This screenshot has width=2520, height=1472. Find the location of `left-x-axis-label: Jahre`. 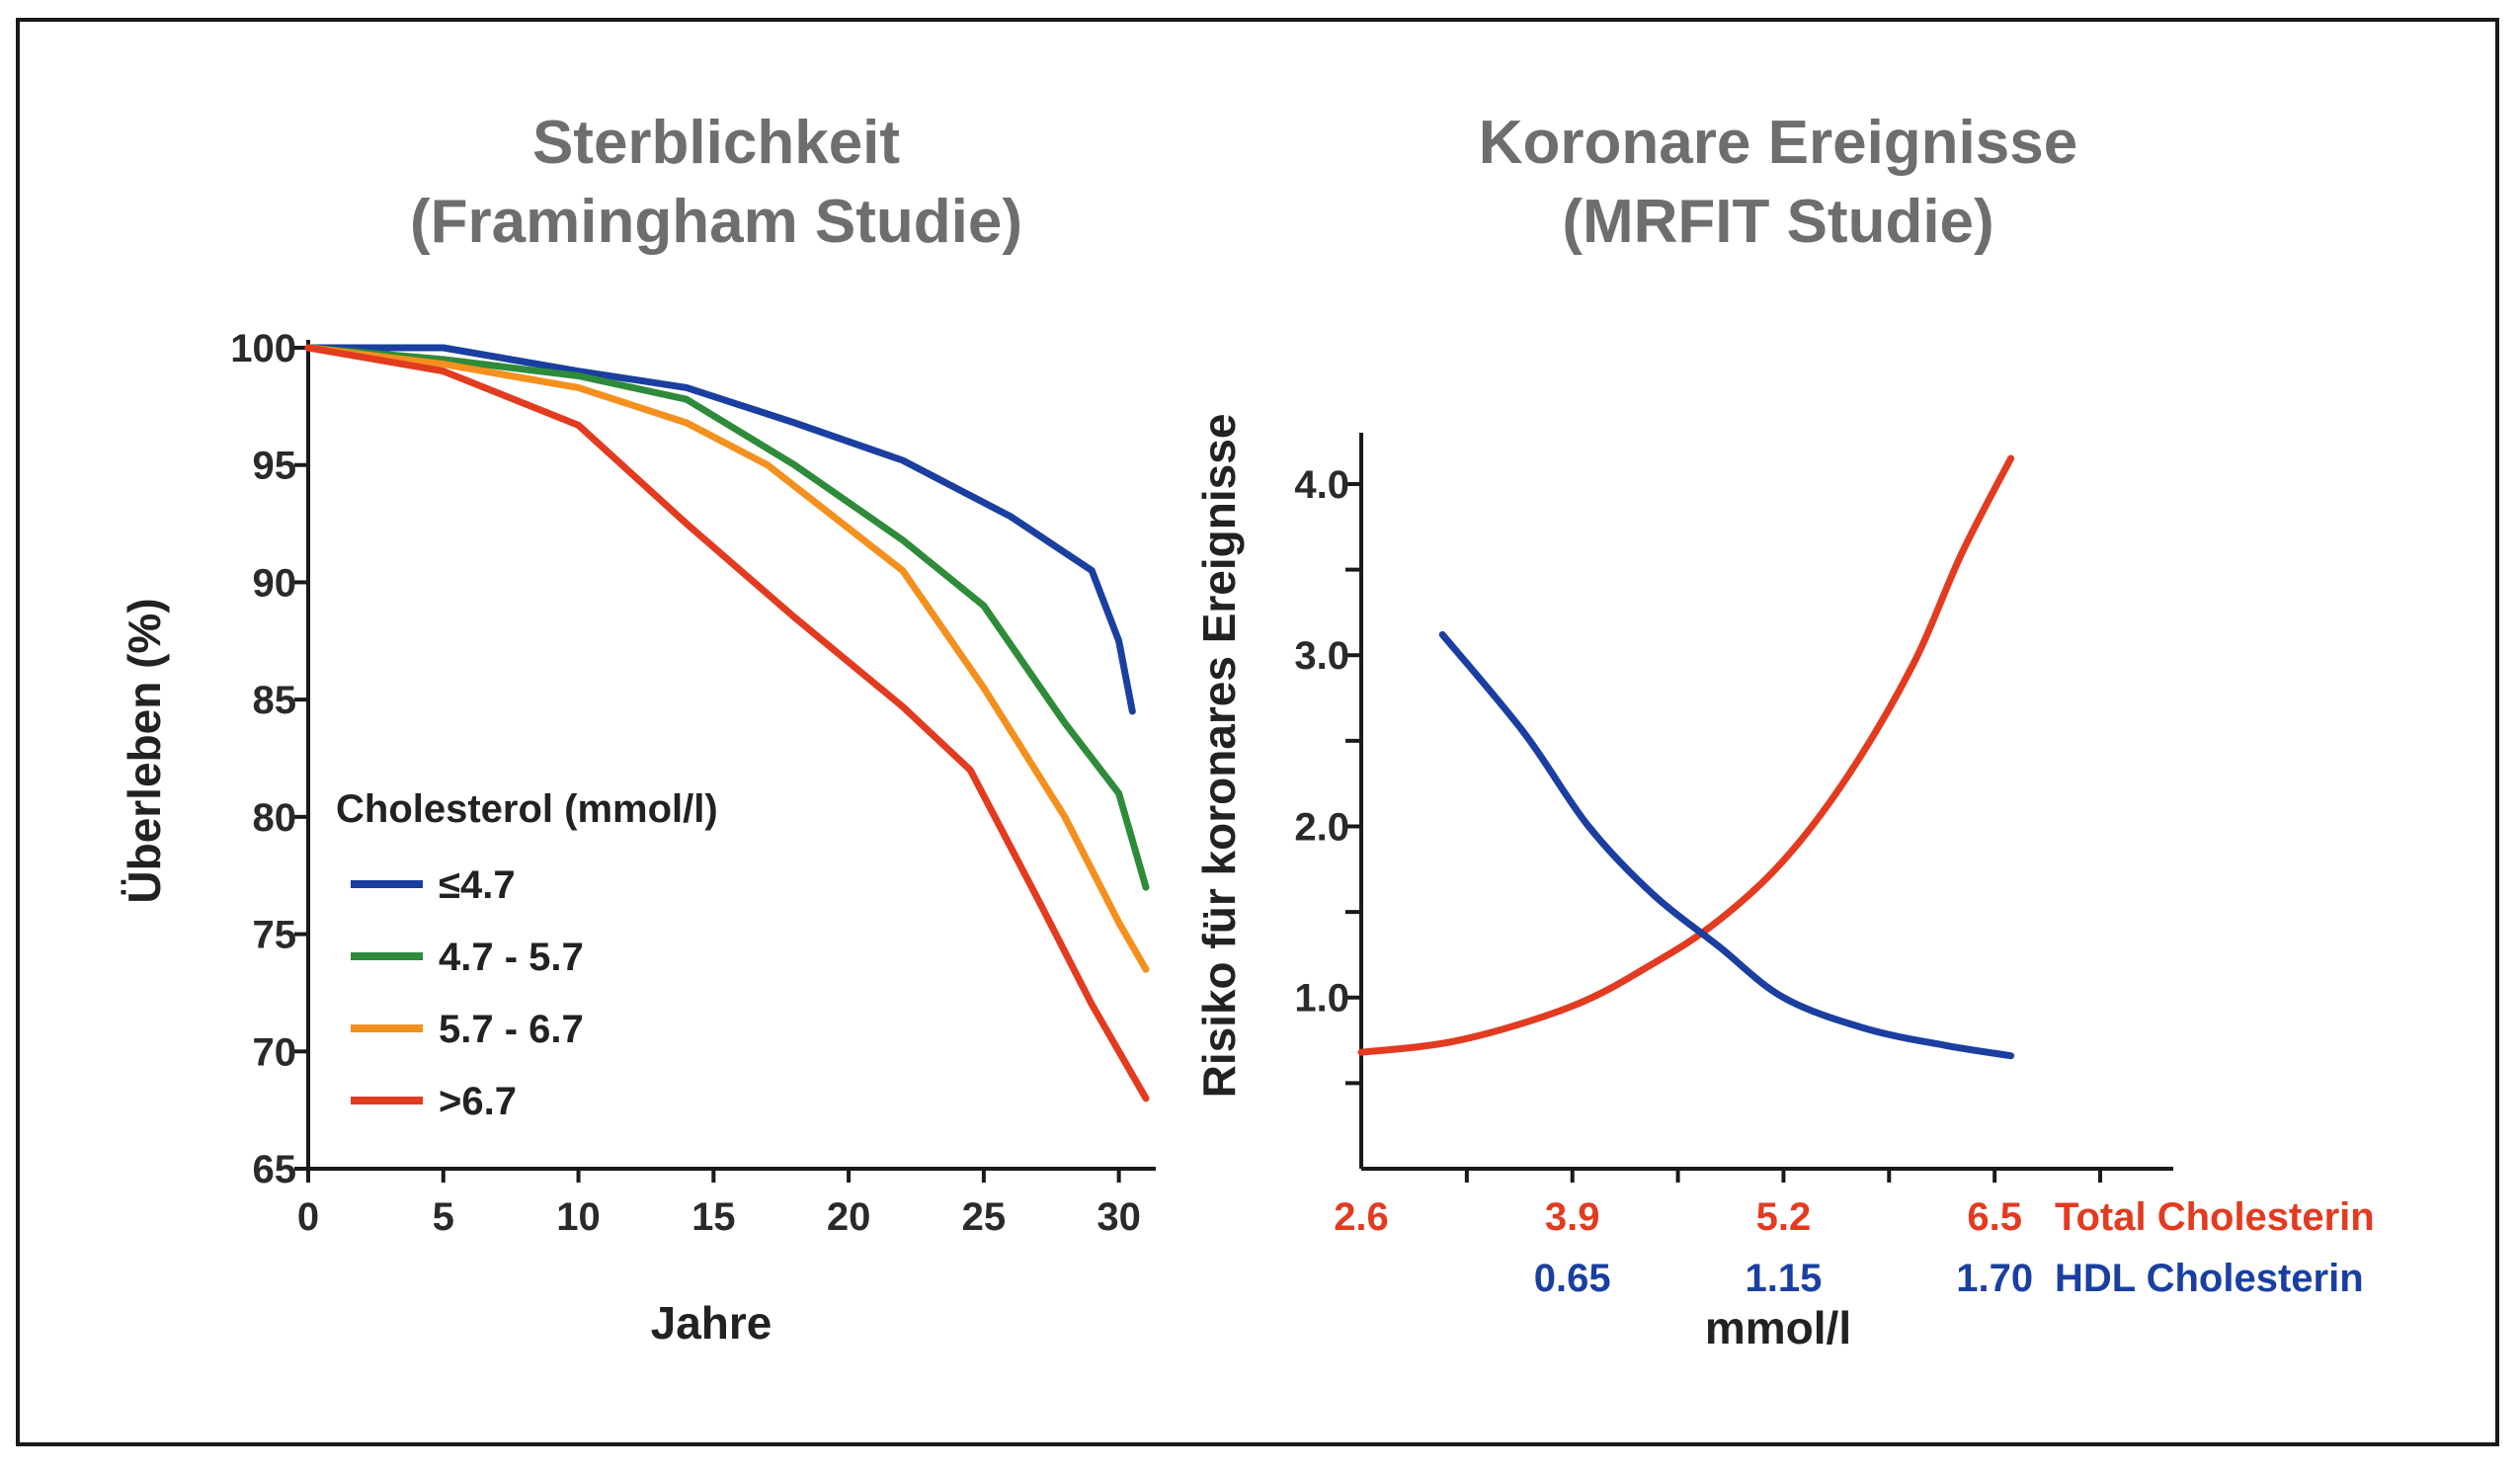

left-x-axis-label: Jahre is located at coordinates (711, 1323).